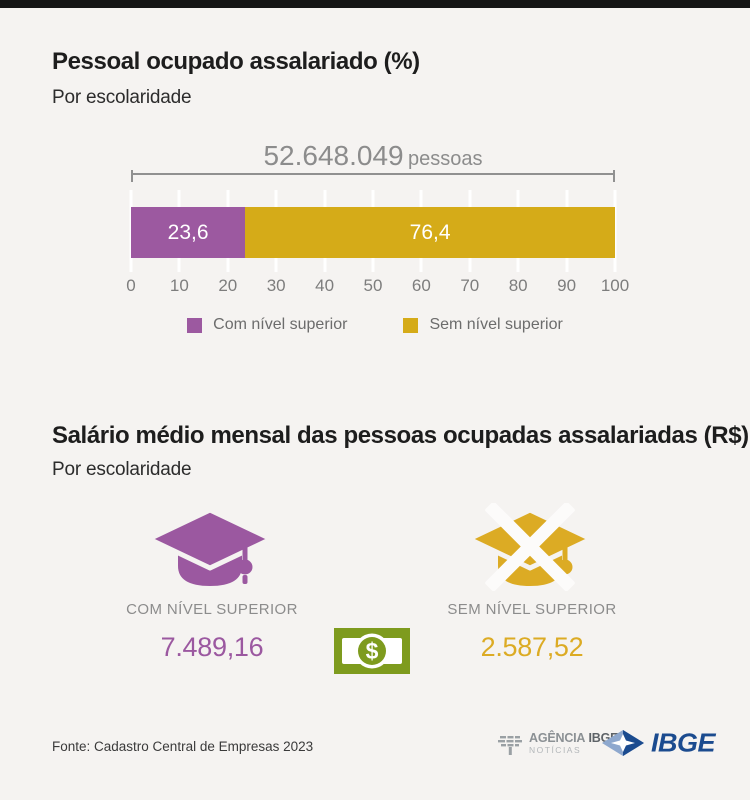  Describe the element at coordinates (280, 324) in the screenshot. I see `legend-label: Com nível superior` at that location.